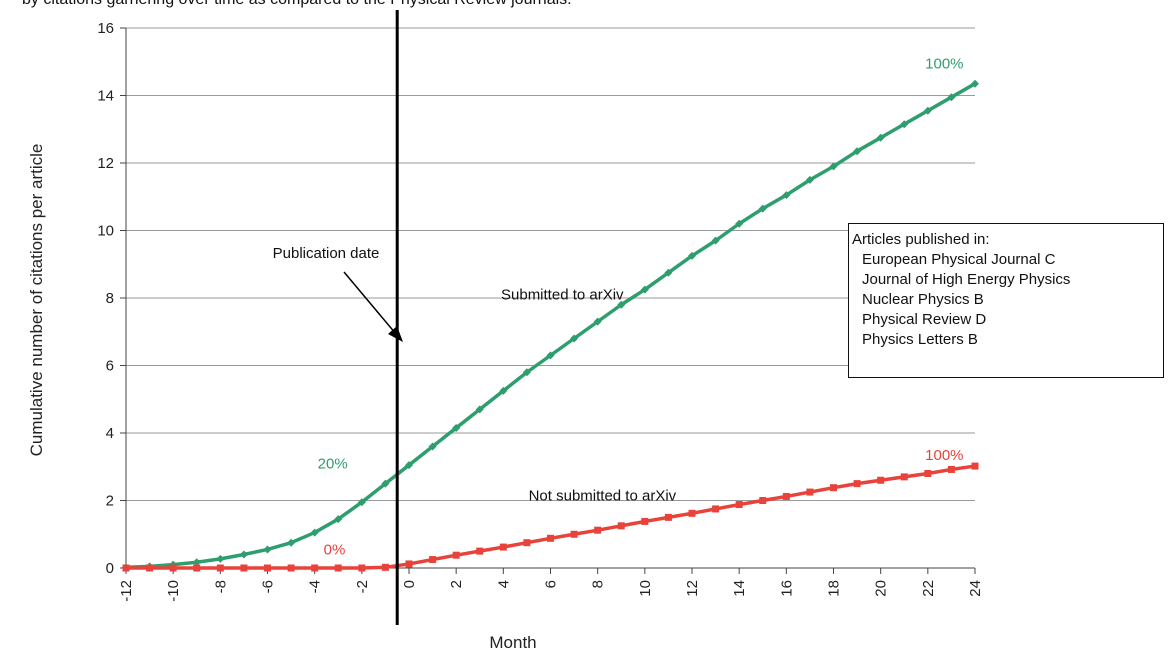 The width and height of the screenshot is (1173, 658). Describe the element at coordinates (603, 495) in the screenshot. I see `annotation-1: Not submitted to arXiv` at that location.